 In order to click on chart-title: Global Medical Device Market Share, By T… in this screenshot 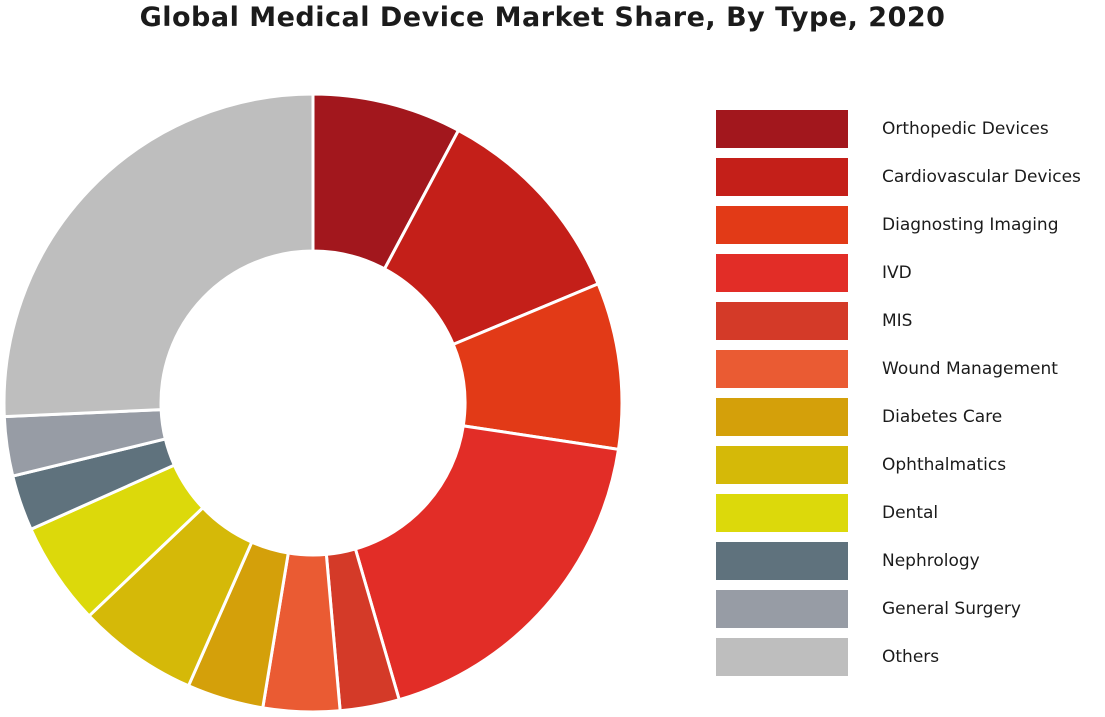, I will do `click(542, 17)`.